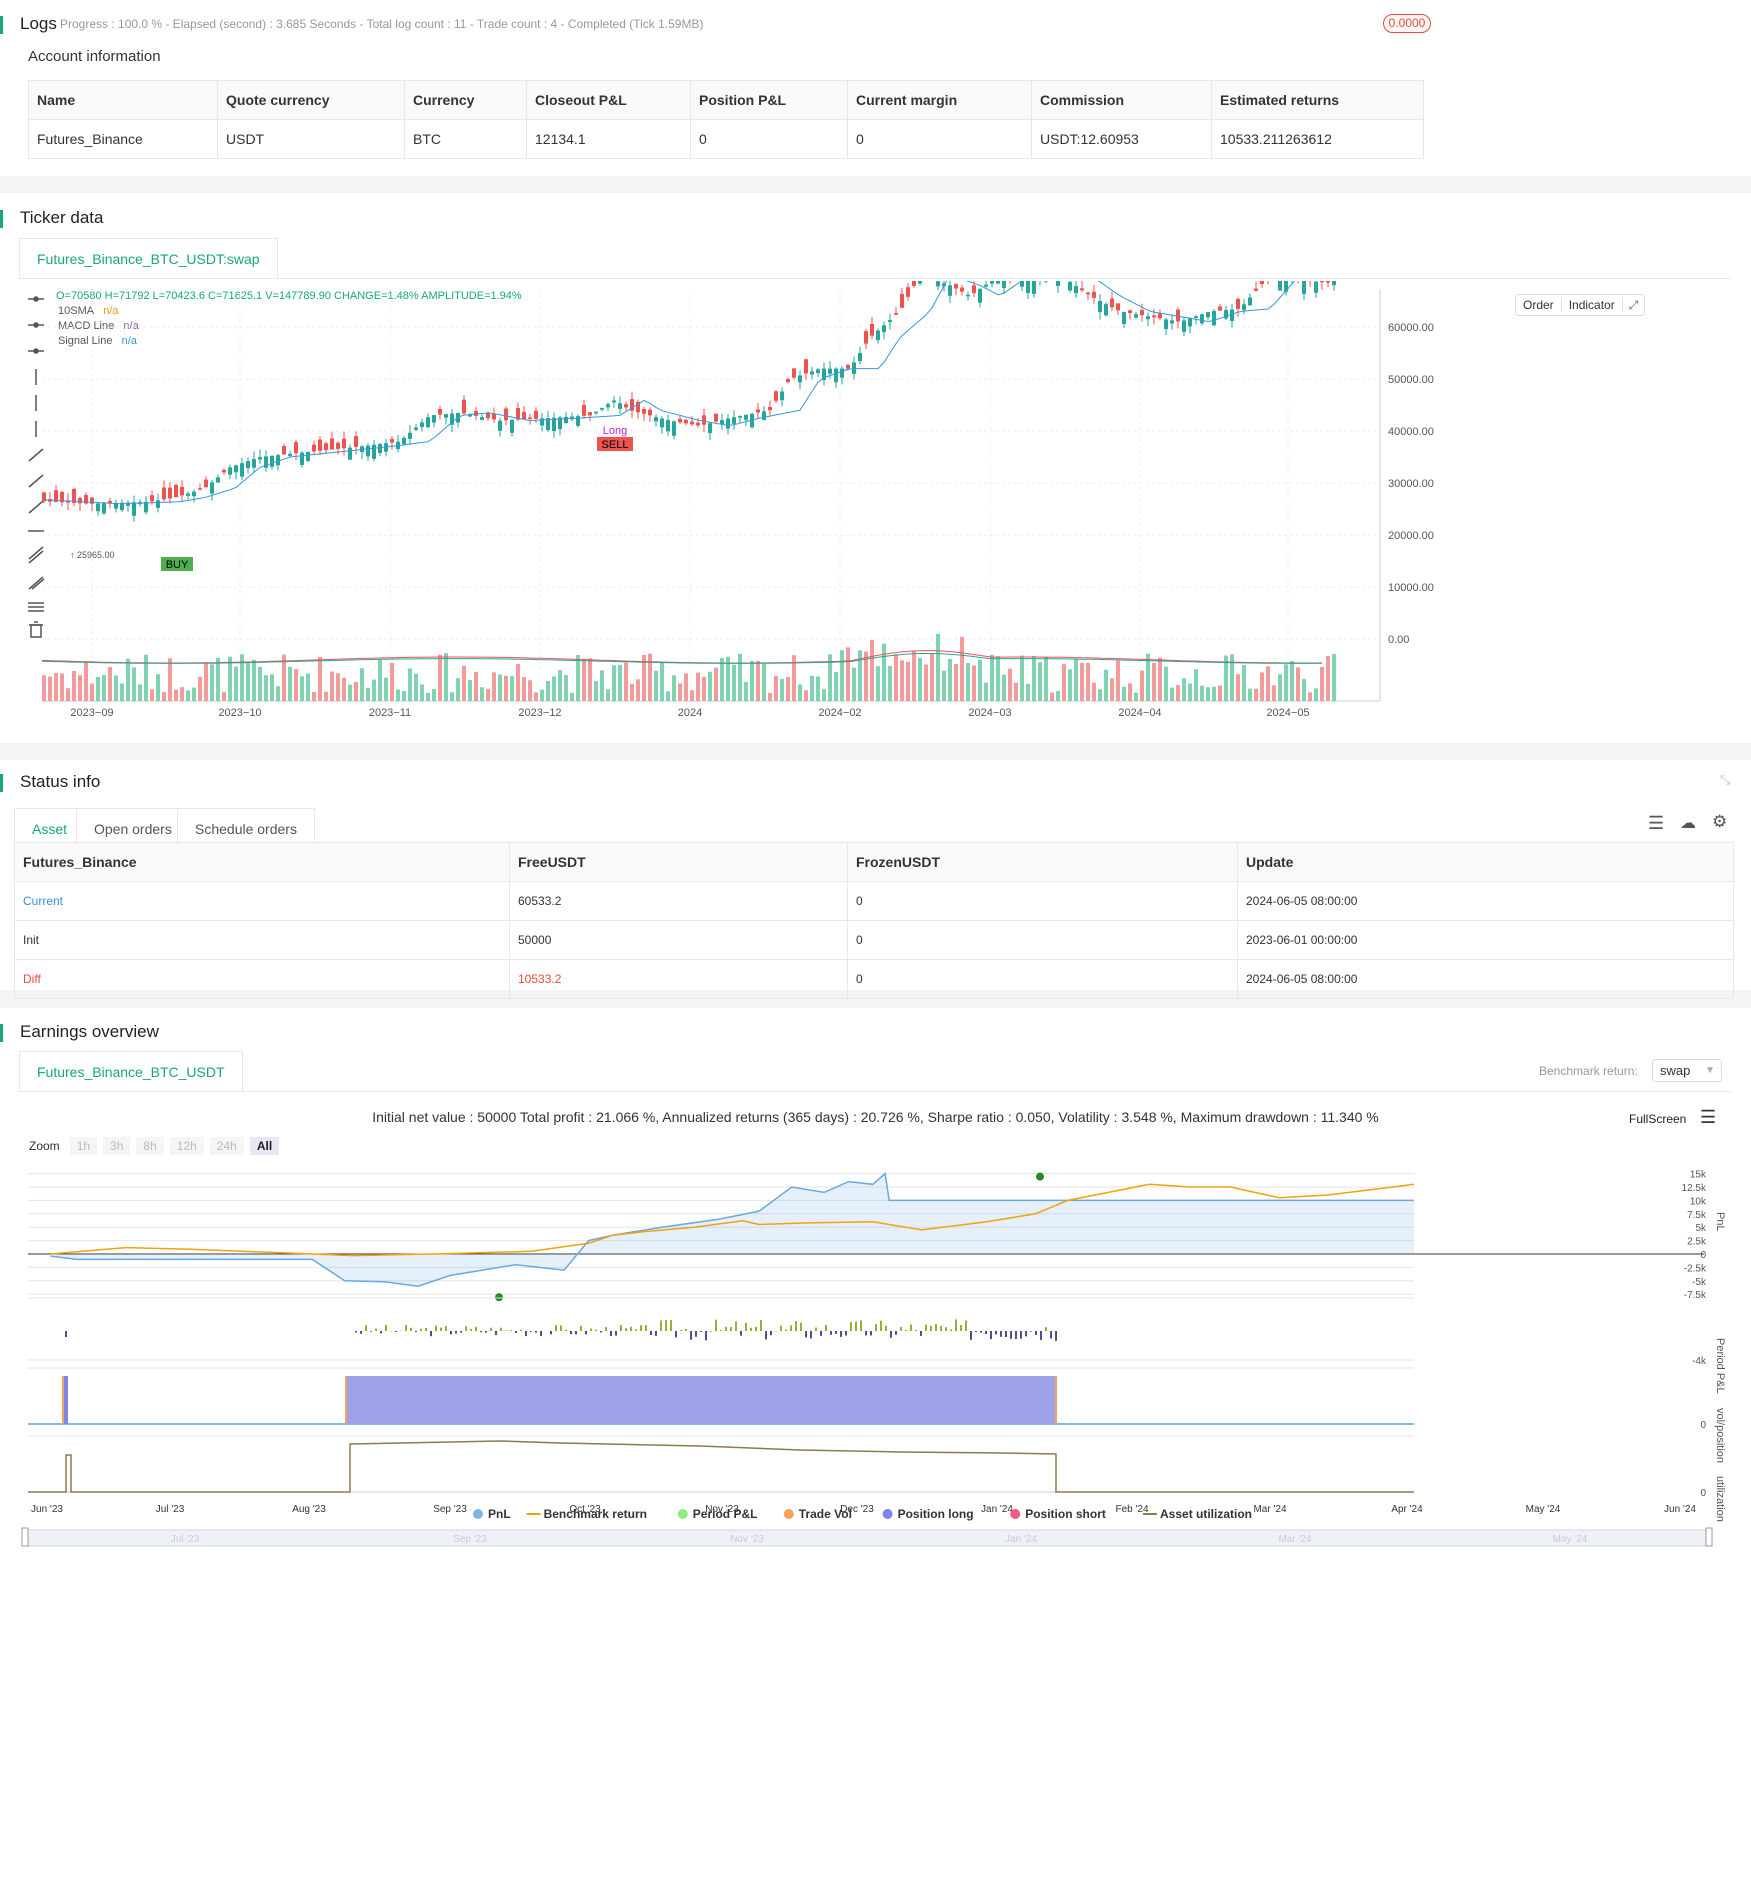 This screenshot has height=1889, width=1751. What do you see at coordinates (226, 1146) in the screenshot?
I see `zoom-24h: 24h` at bounding box center [226, 1146].